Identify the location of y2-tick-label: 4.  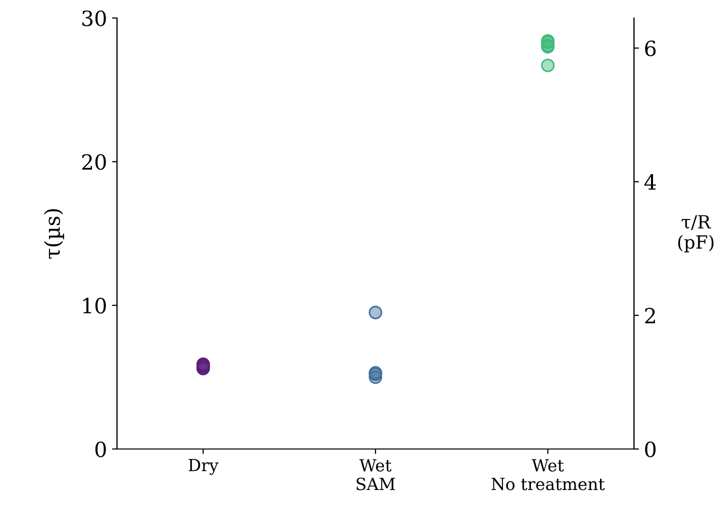
(650, 182).